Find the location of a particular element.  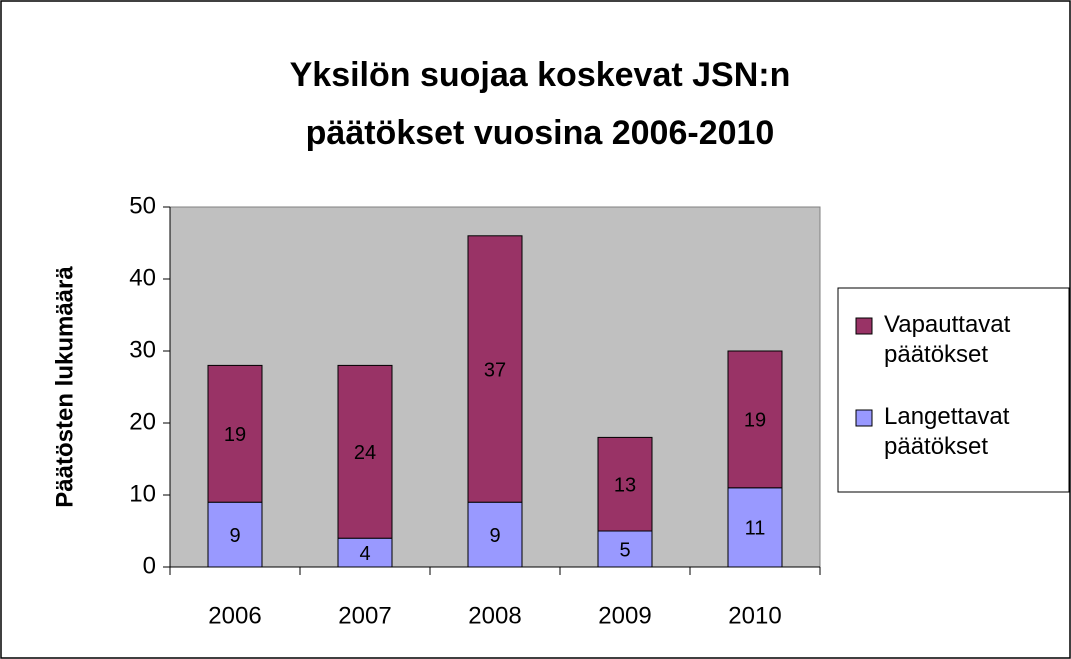

y-tick-label: 40 is located at coordinates (142, 277).